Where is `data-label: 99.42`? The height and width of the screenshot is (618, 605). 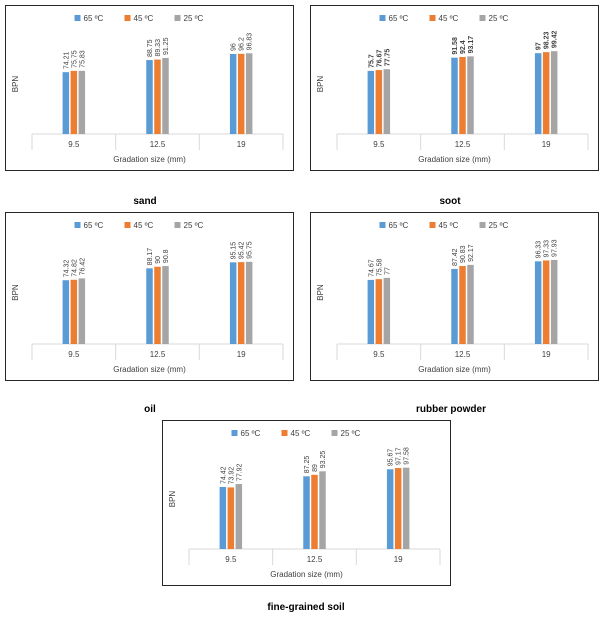 data-label: 99.42 is located at coordinates (555, 40).